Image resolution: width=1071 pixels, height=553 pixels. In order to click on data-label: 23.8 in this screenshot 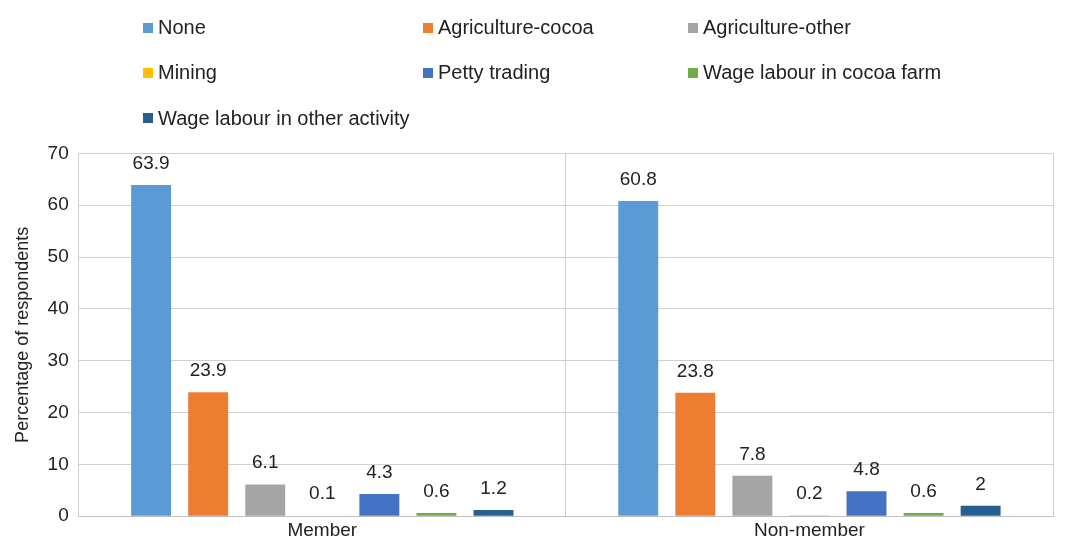, I will do `click(695, 370)`.